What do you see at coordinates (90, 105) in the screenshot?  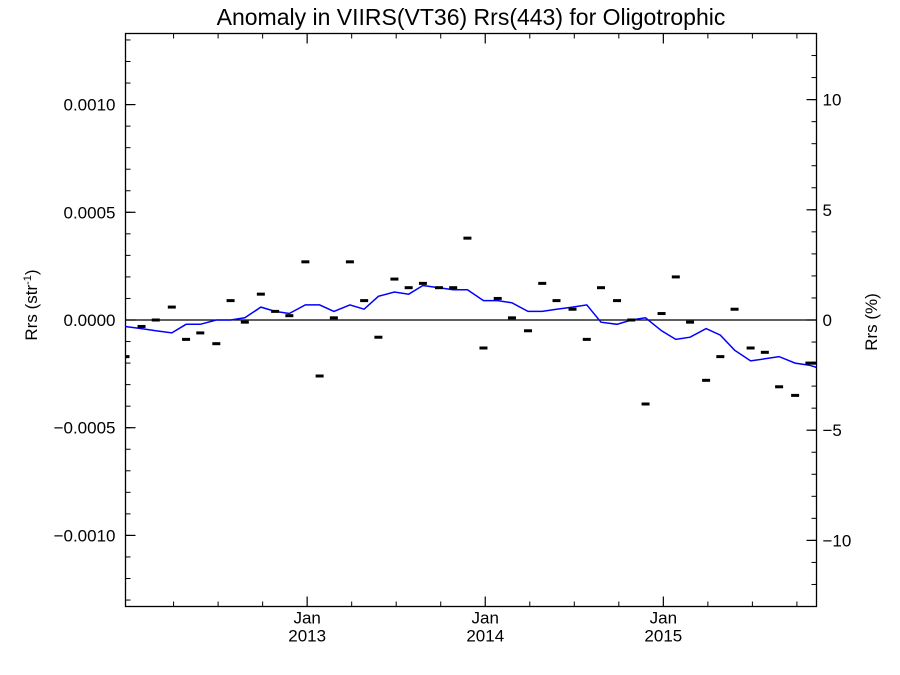 I see `y-tick-label: 0.0010` at bounding box center [90, 105].